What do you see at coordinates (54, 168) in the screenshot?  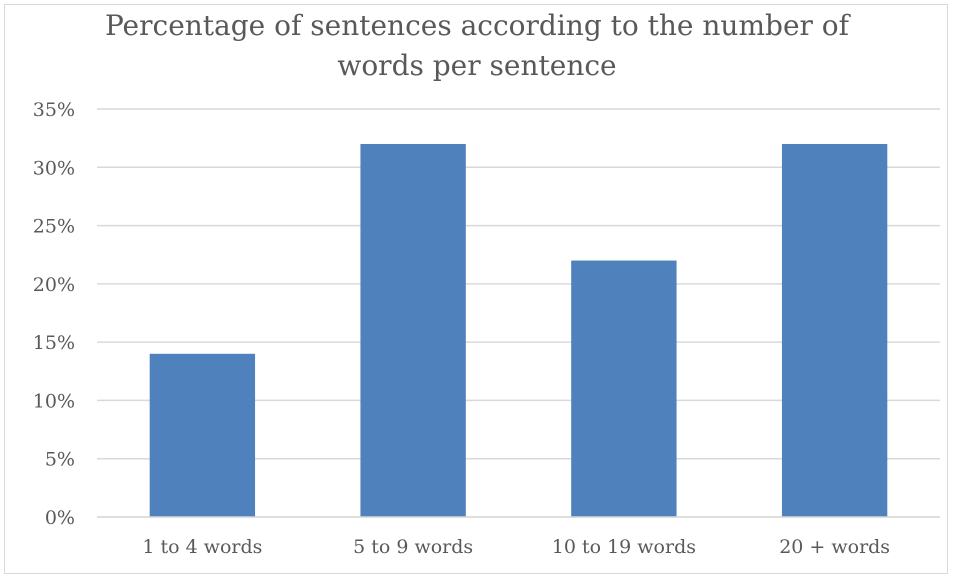 I see `y-tick-label: 30%` at bounding box center [54, 168].